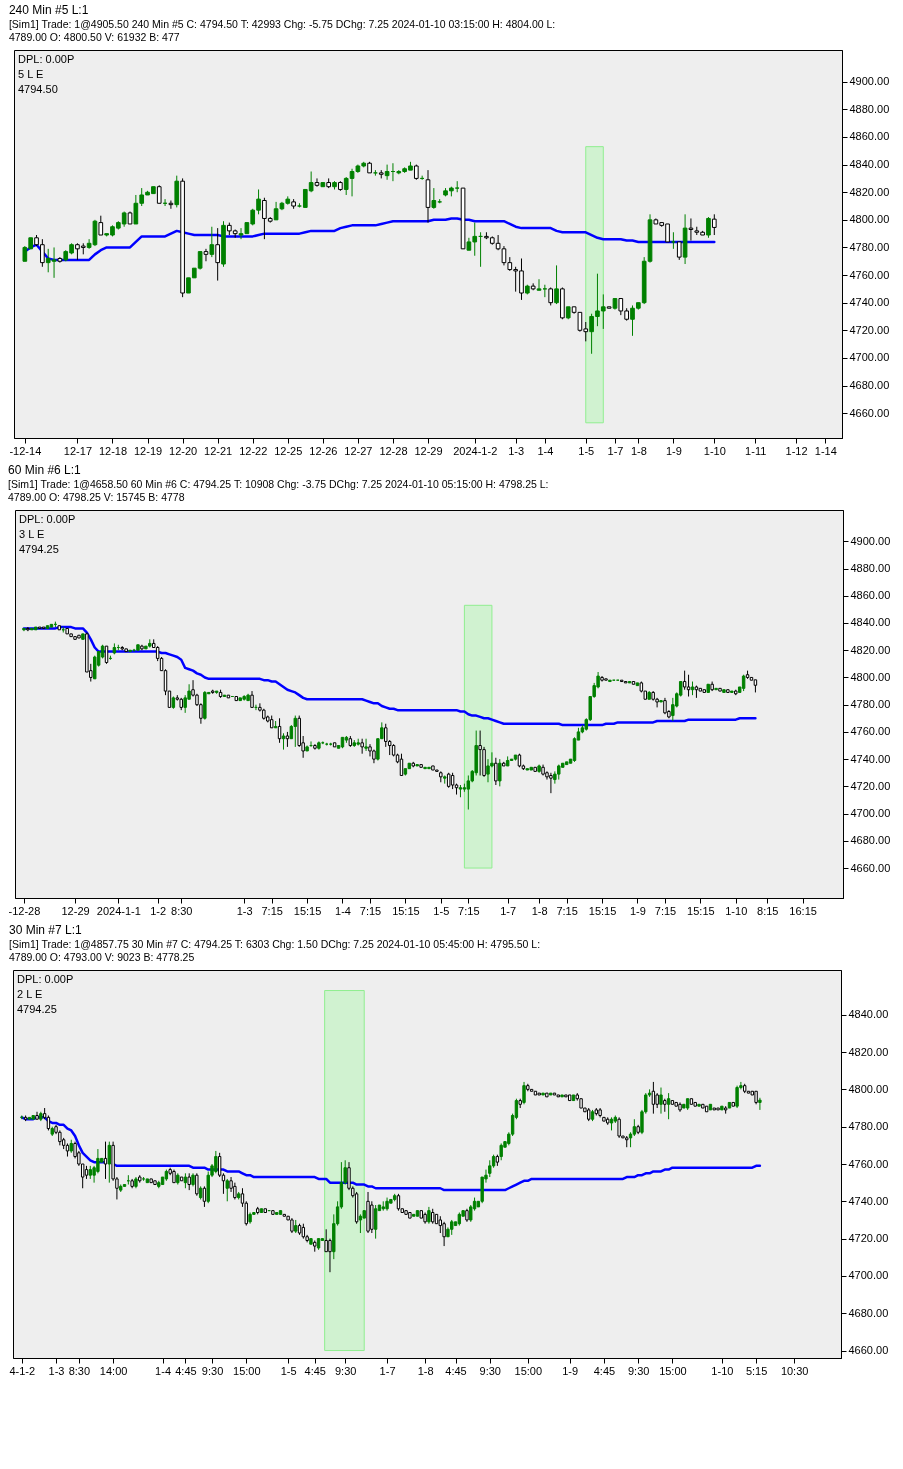 The width and height of the screenshot is (903, 1469). Describe the element at coordinates (475, 450) in the screenshot. I see `x-tick-label: 2024-1-2` at that location.